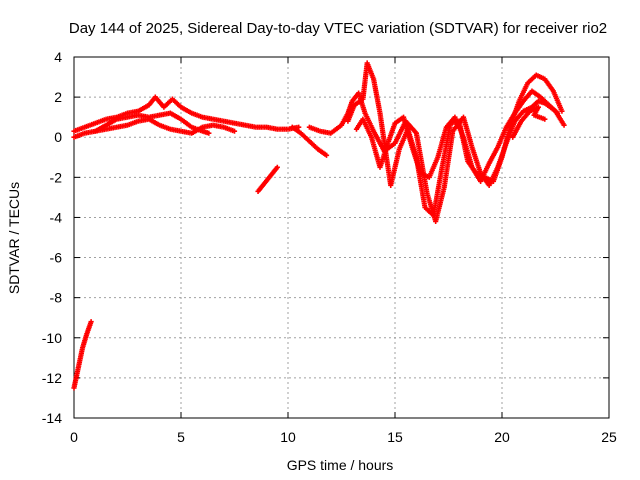 This screenshot has height=480, width=640. I want to click on y-tick-label: 4, so click(58, 57).